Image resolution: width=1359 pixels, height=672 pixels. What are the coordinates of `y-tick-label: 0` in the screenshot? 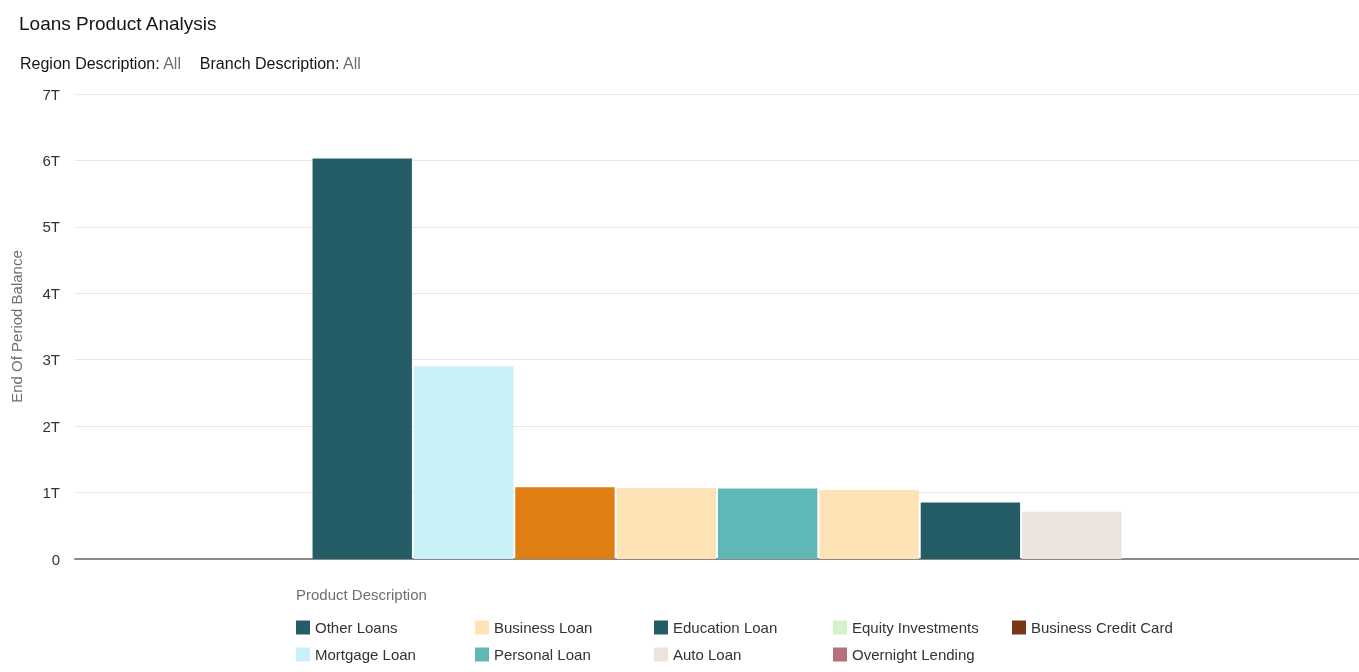 It's located at (55, 559).